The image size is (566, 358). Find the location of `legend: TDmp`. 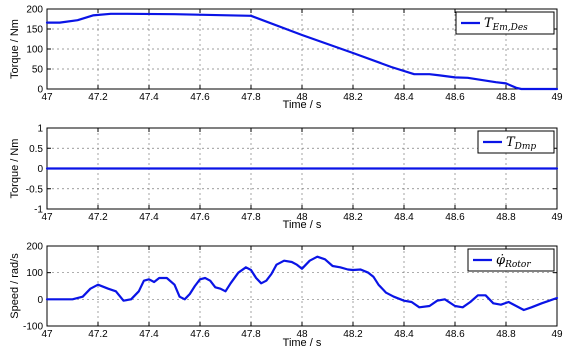

legend: TDmp is located at coordinates (516, 142).